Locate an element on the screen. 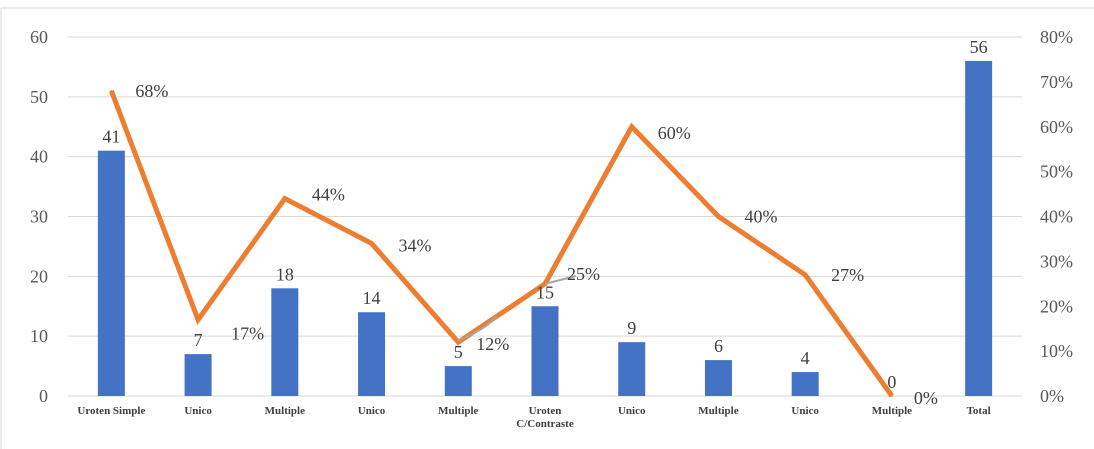  bar-value-label: 56 is located at coordinates (979, 47).